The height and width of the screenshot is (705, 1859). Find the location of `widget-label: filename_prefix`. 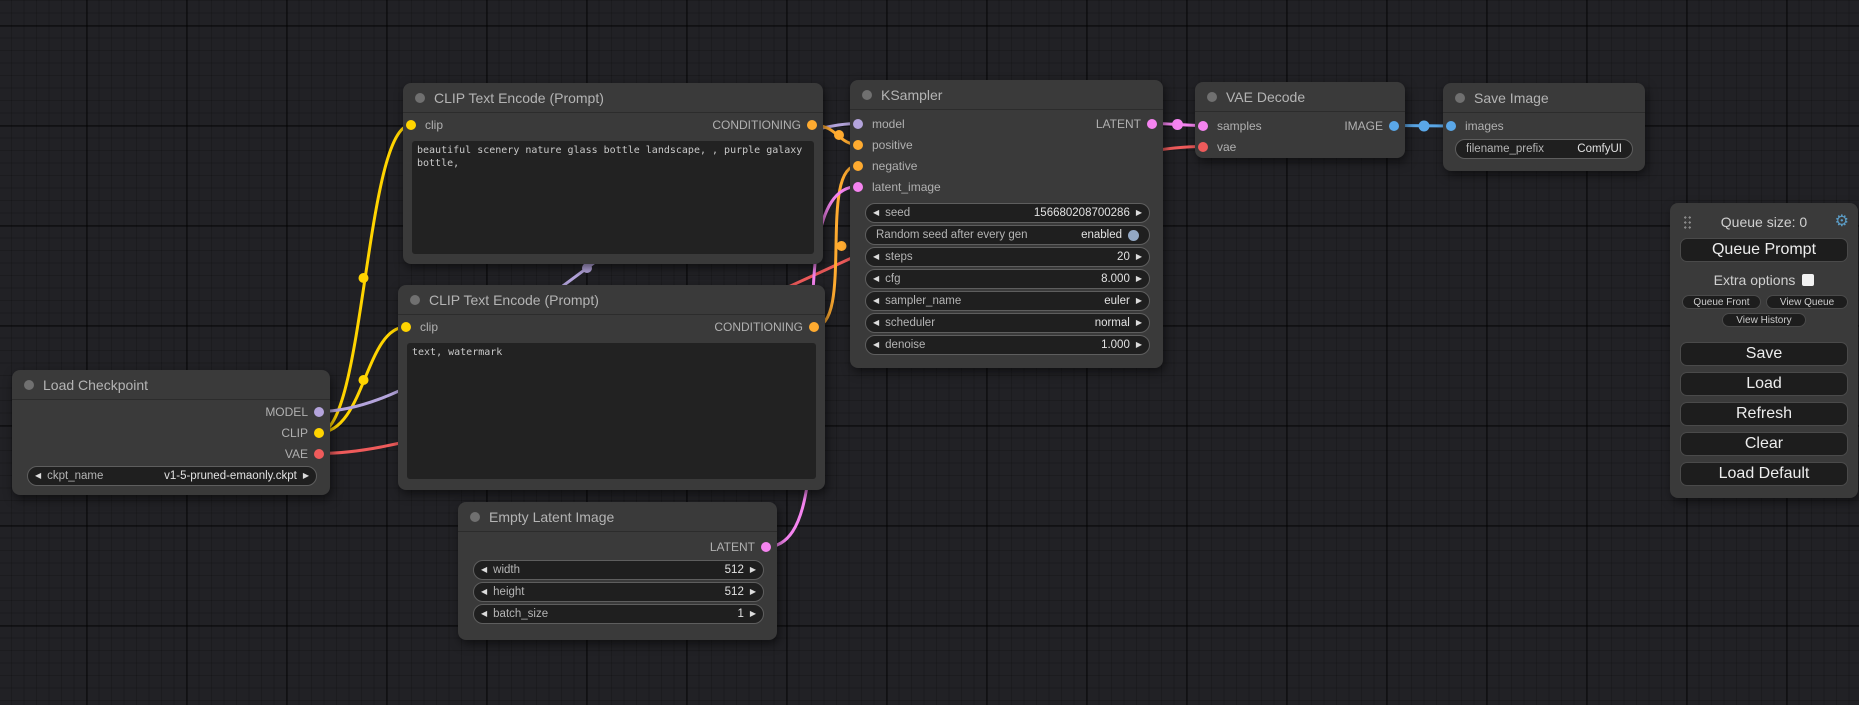

widget-label: filename_prefix is located at coordinates (1505, 149).